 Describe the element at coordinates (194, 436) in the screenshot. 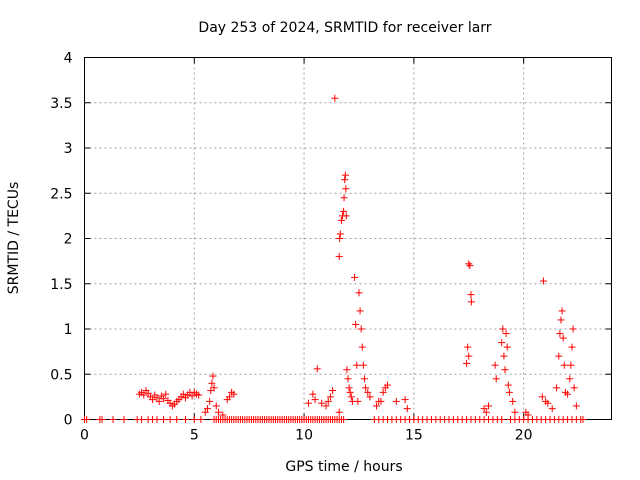

I see `x-tick-label: 5` at that location.